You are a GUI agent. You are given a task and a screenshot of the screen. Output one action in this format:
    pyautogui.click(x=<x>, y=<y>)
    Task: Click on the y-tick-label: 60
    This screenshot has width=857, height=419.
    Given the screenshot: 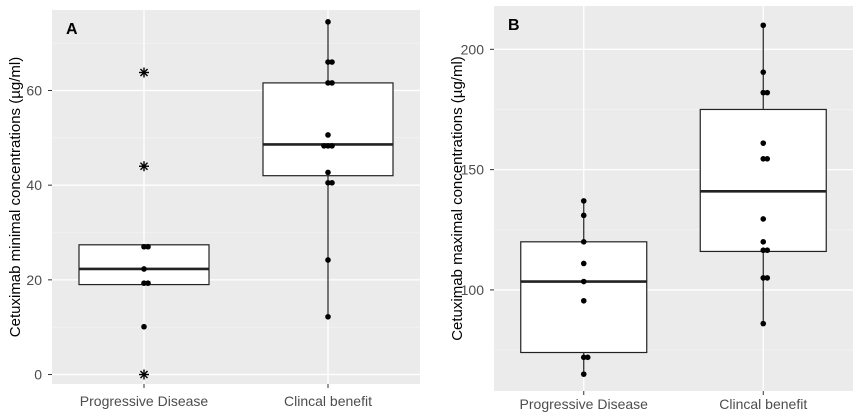 What is the action you would take?
    pyautogui.click(x=34, y=90)
    